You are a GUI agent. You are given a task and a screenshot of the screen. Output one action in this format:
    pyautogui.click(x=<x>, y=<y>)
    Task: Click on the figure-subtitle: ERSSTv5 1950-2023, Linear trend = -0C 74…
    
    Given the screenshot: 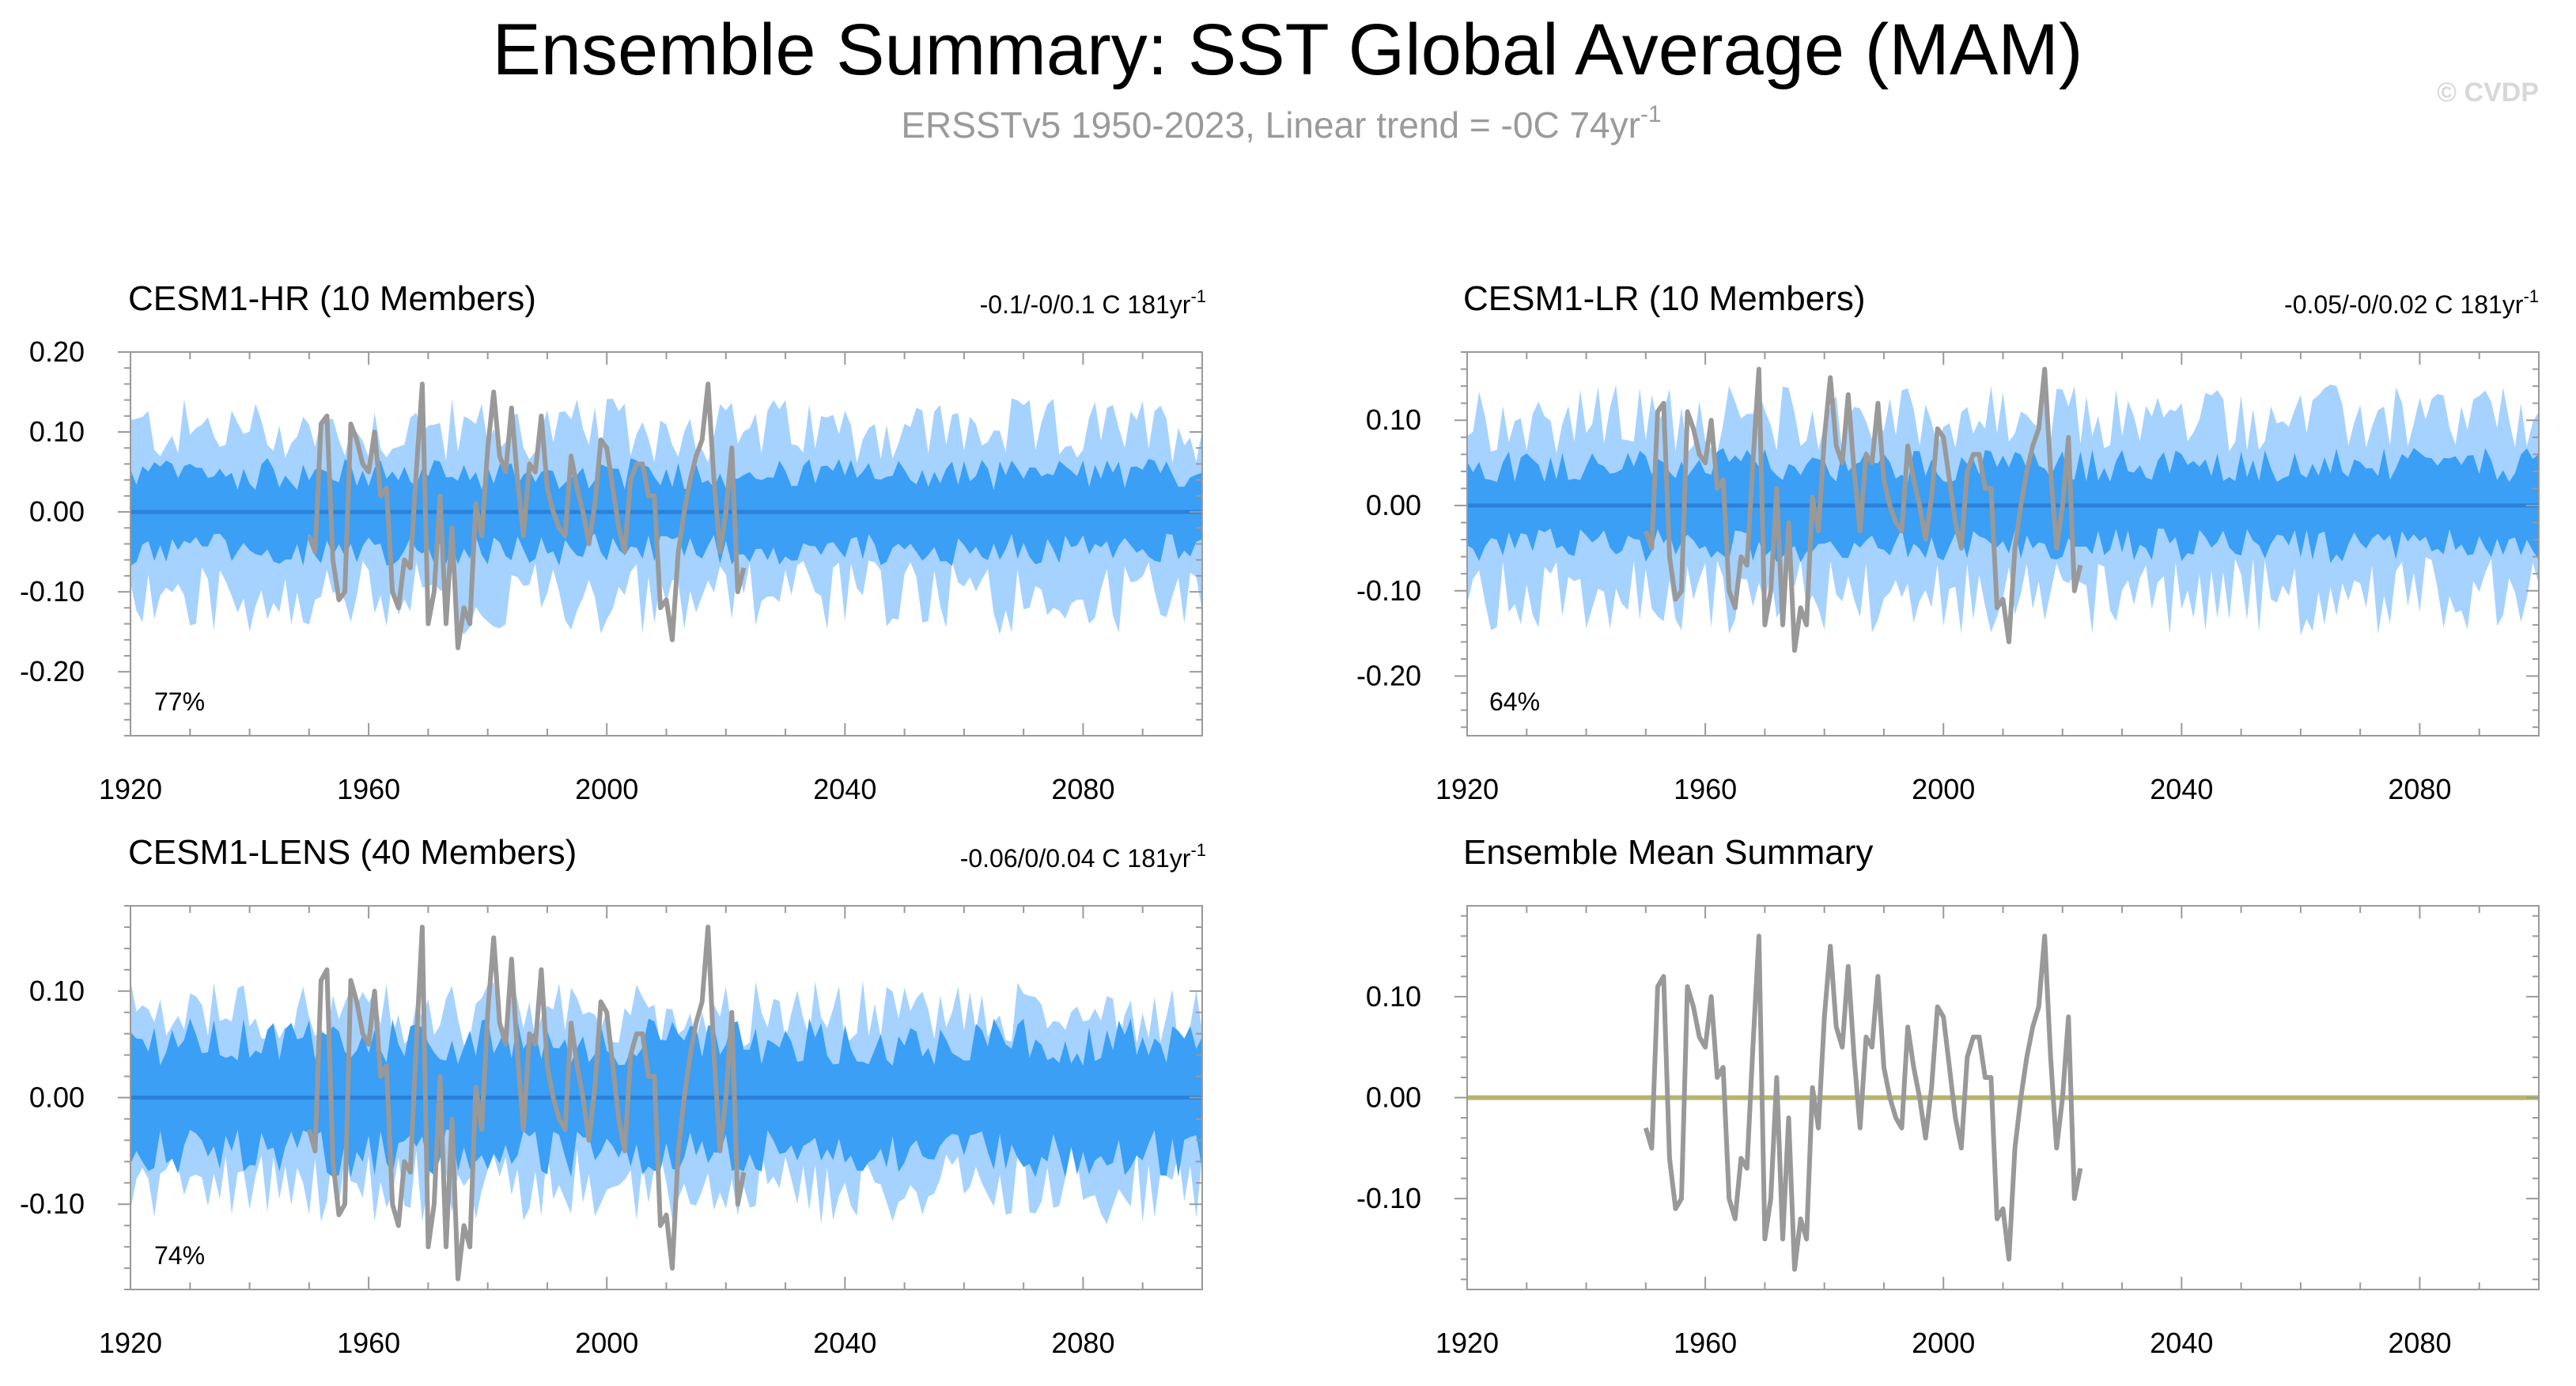 What is the action you would take?
    pyautogui.click(x=1281, y=123)
    